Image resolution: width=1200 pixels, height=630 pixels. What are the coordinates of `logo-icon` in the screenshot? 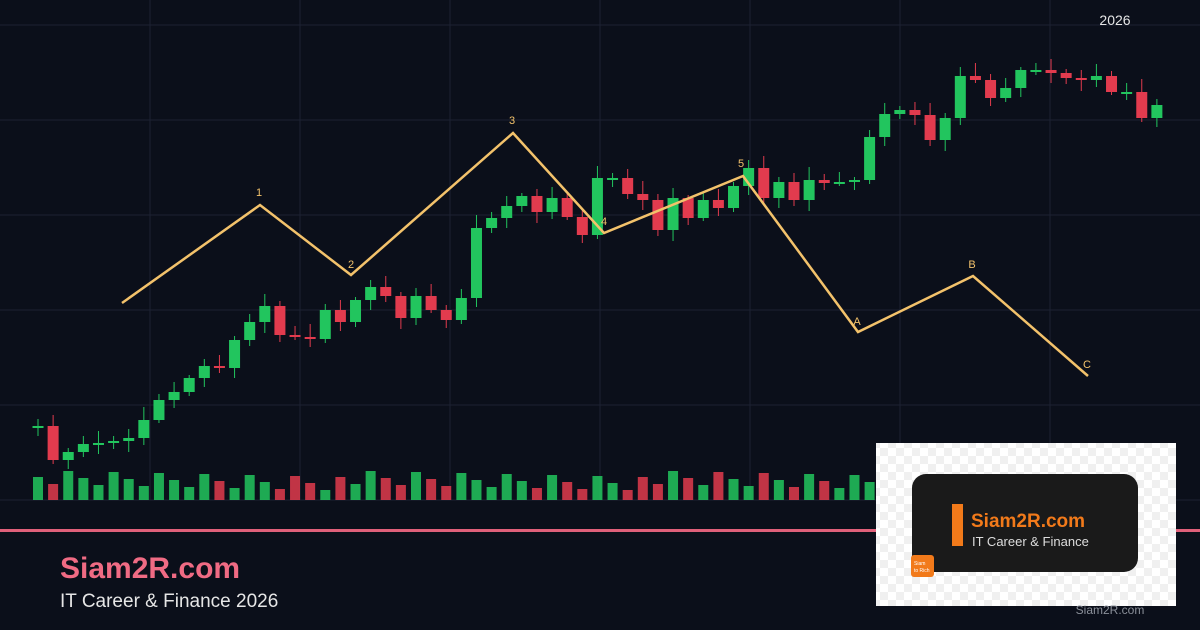 It's located at (922, 566).